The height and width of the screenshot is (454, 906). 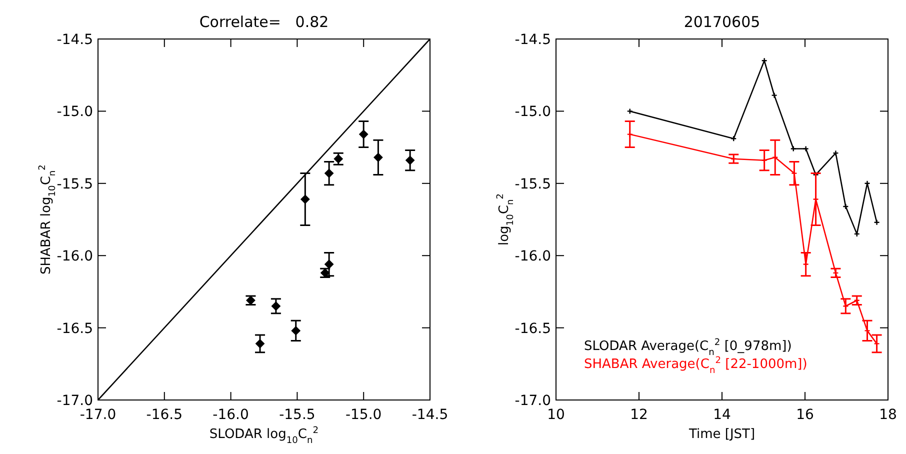 I want to click on x-tick-label: -17.0, so click(x=98, y=415).